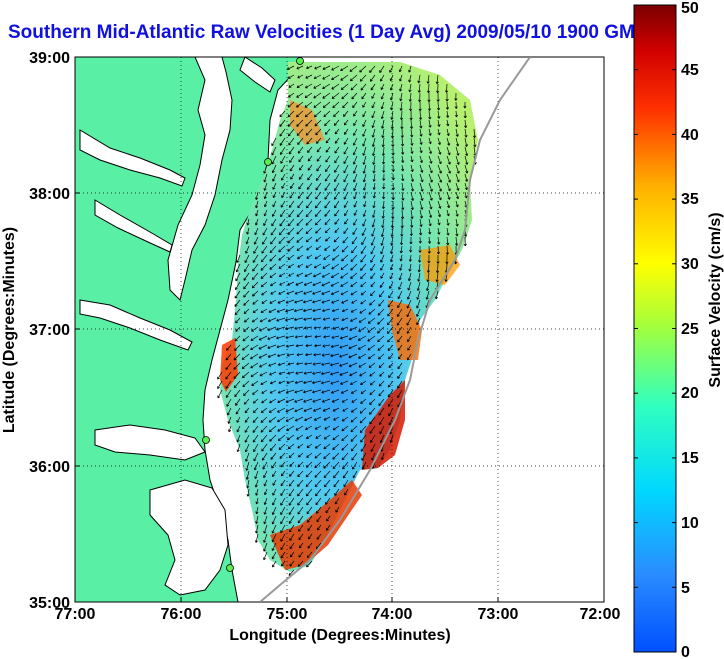 This screenshot has width=724, height=659. What do you see at coordinates (49, 603) in the screenshot?
I see `y-tick-label: 35:00` at bounding box center [49, 603].